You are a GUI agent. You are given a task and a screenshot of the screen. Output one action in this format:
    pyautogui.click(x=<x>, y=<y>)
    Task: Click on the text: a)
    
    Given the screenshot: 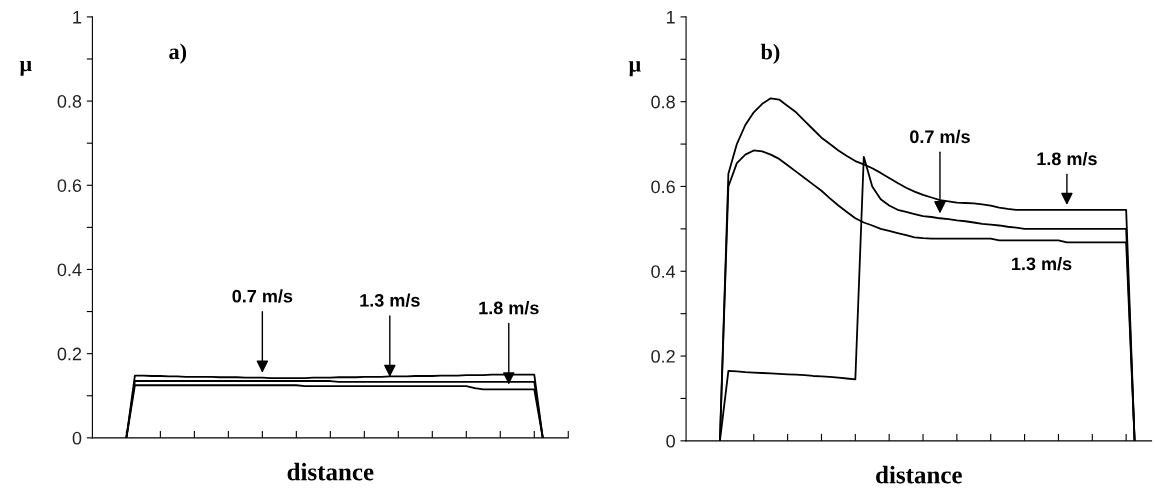 What is the action you would take?
    pyautogui.click(x=178, y=53)
    